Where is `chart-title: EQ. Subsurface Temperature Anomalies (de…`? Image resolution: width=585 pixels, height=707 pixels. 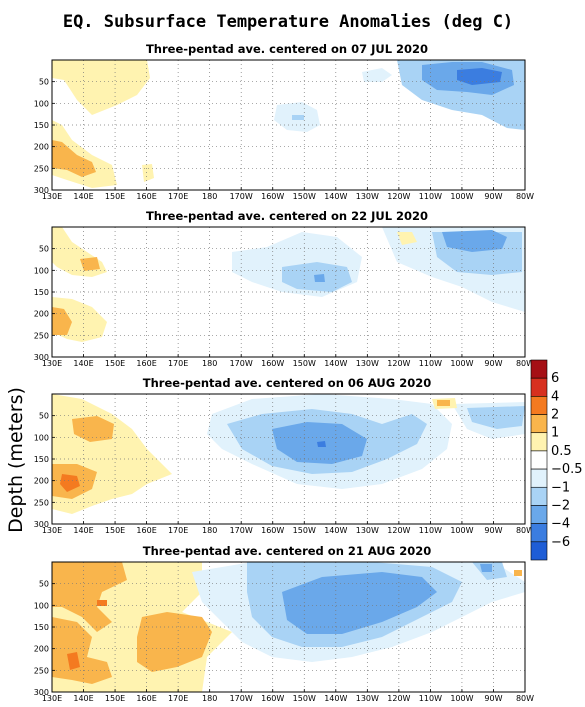
chart-title: EQ. Subsurface Temperature Anomalies (de… is located at coordinates (288, 22).